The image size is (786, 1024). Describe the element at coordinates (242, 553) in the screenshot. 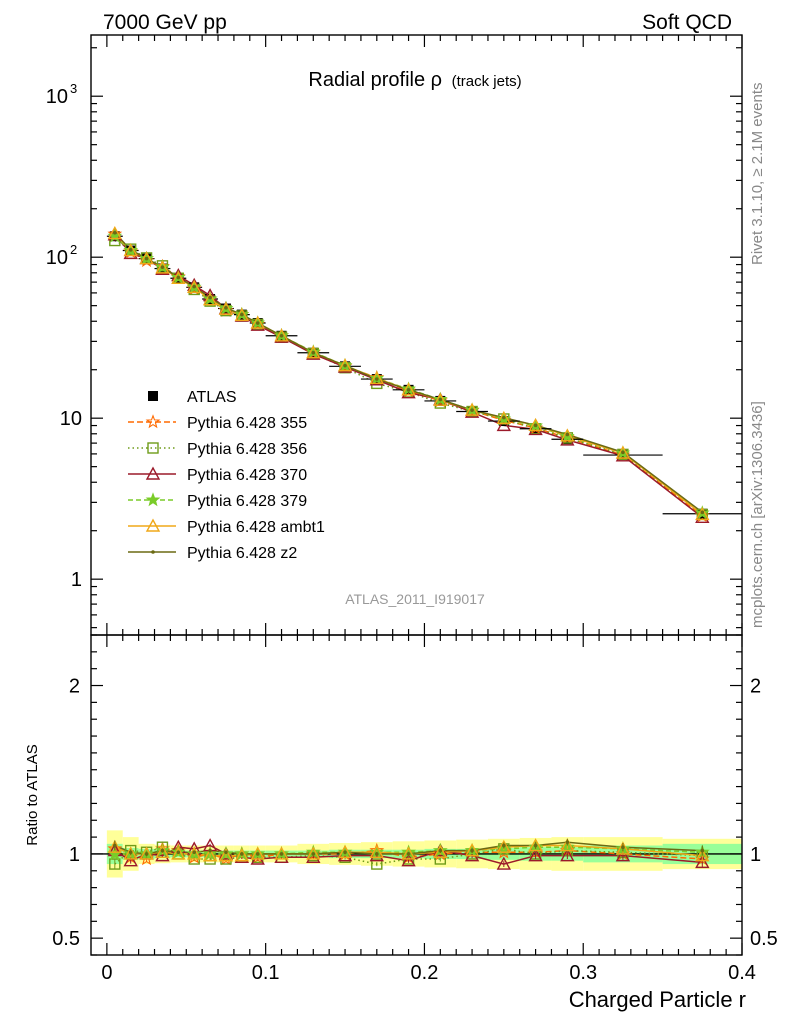

I see `legend-label: Pythia 6.428 z2` at that location.